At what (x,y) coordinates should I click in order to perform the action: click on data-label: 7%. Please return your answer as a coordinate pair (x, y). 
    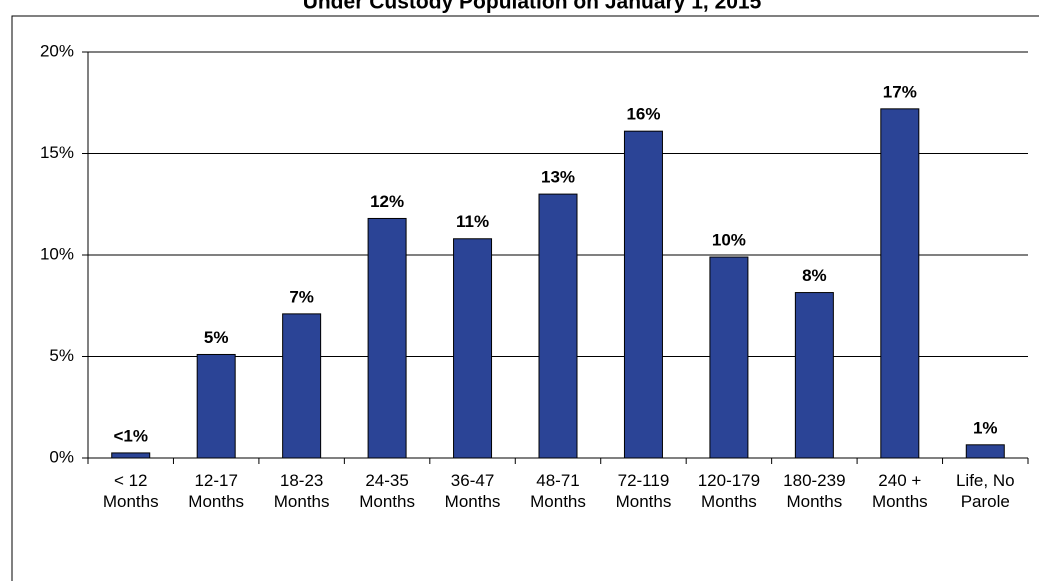
    Looking at the image, I should click on (301, 296).